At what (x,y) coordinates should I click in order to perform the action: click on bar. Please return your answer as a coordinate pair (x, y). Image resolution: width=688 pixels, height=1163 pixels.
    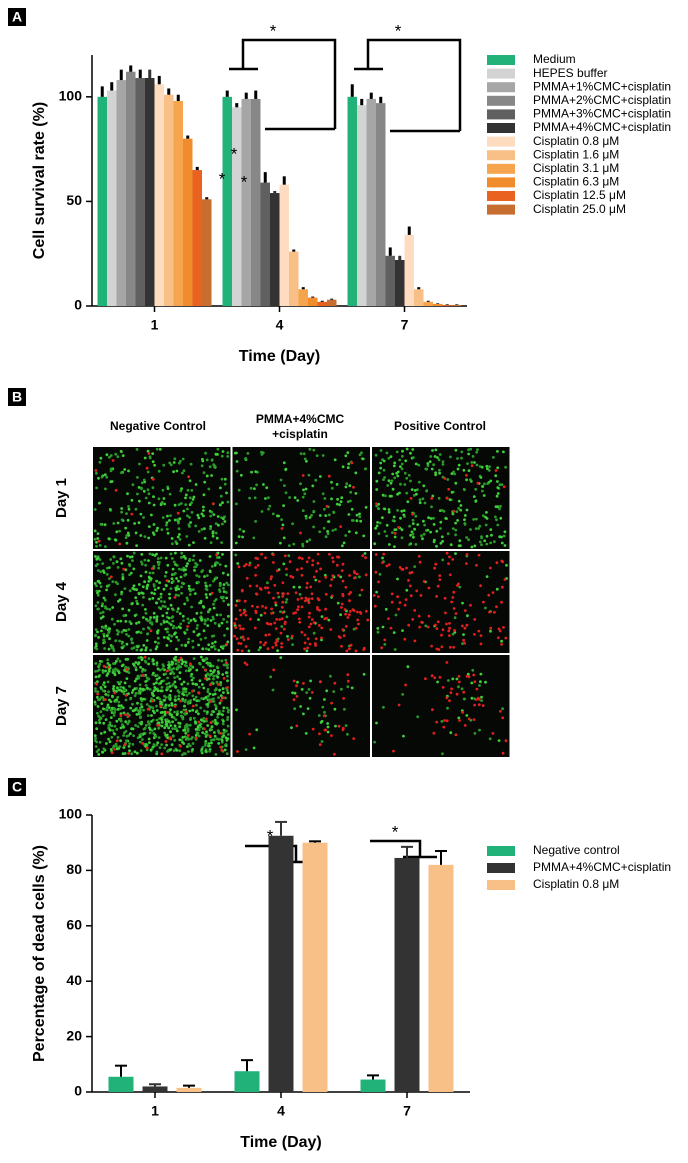
    Looking at the image, I should click on (178, 204).